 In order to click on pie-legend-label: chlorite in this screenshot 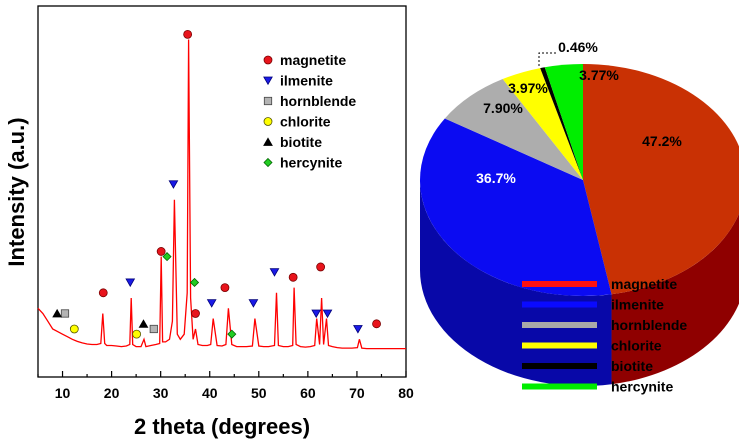, I will do `click(636, 346)`.